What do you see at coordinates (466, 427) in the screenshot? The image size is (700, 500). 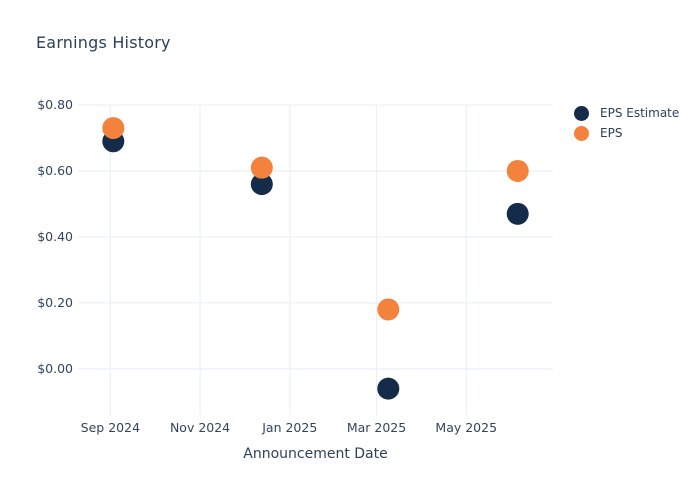 I see `x-tick-label: May 2025` at bounding box center [466, 427].